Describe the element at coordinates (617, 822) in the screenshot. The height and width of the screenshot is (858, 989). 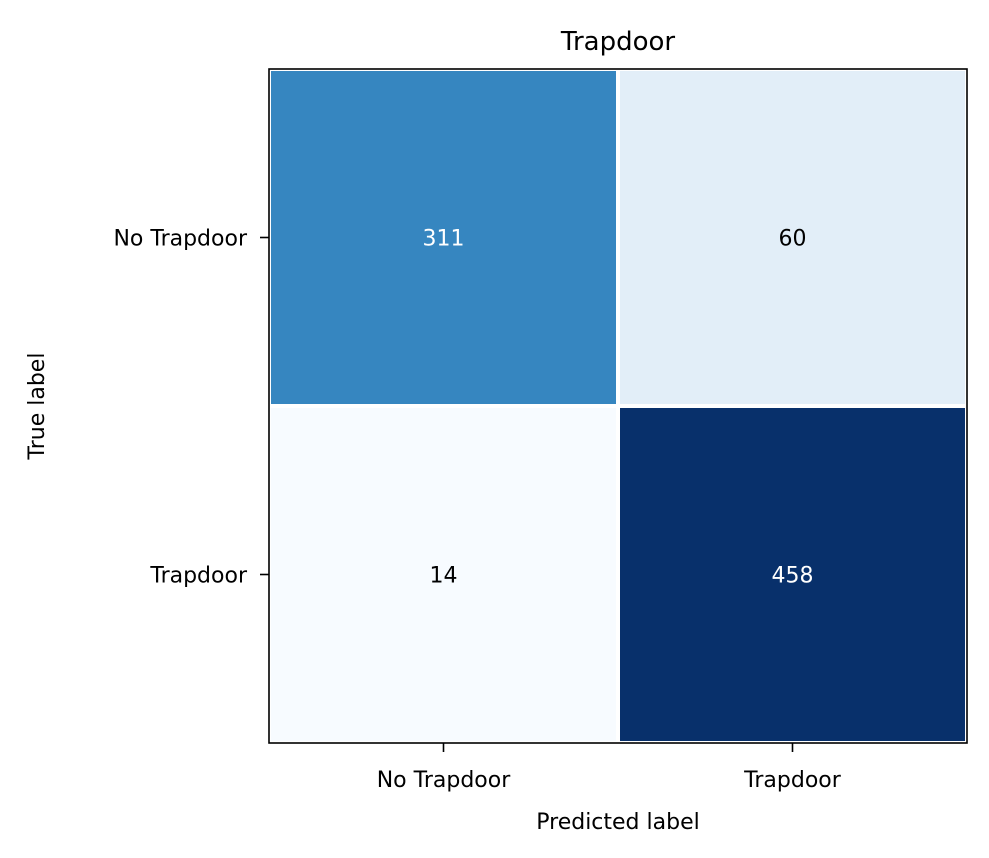
I see `x-axis-label: Predicted label` at that location.